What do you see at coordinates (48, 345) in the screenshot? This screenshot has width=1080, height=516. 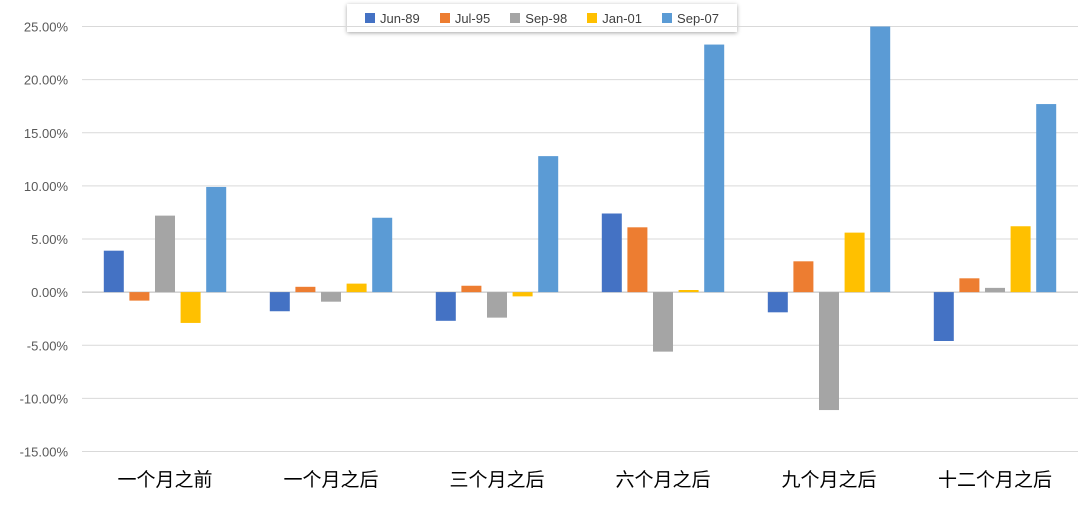 I see `y-tick-label: -5.00%` at bounding box center [48, 345].